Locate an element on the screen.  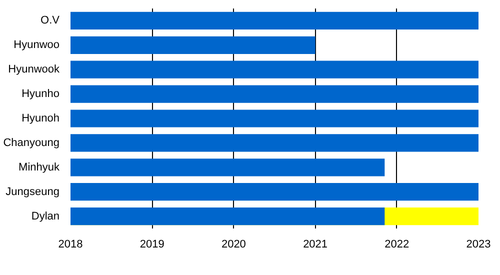
y-tick-label: Dylan is located at coordinates (45, 216).